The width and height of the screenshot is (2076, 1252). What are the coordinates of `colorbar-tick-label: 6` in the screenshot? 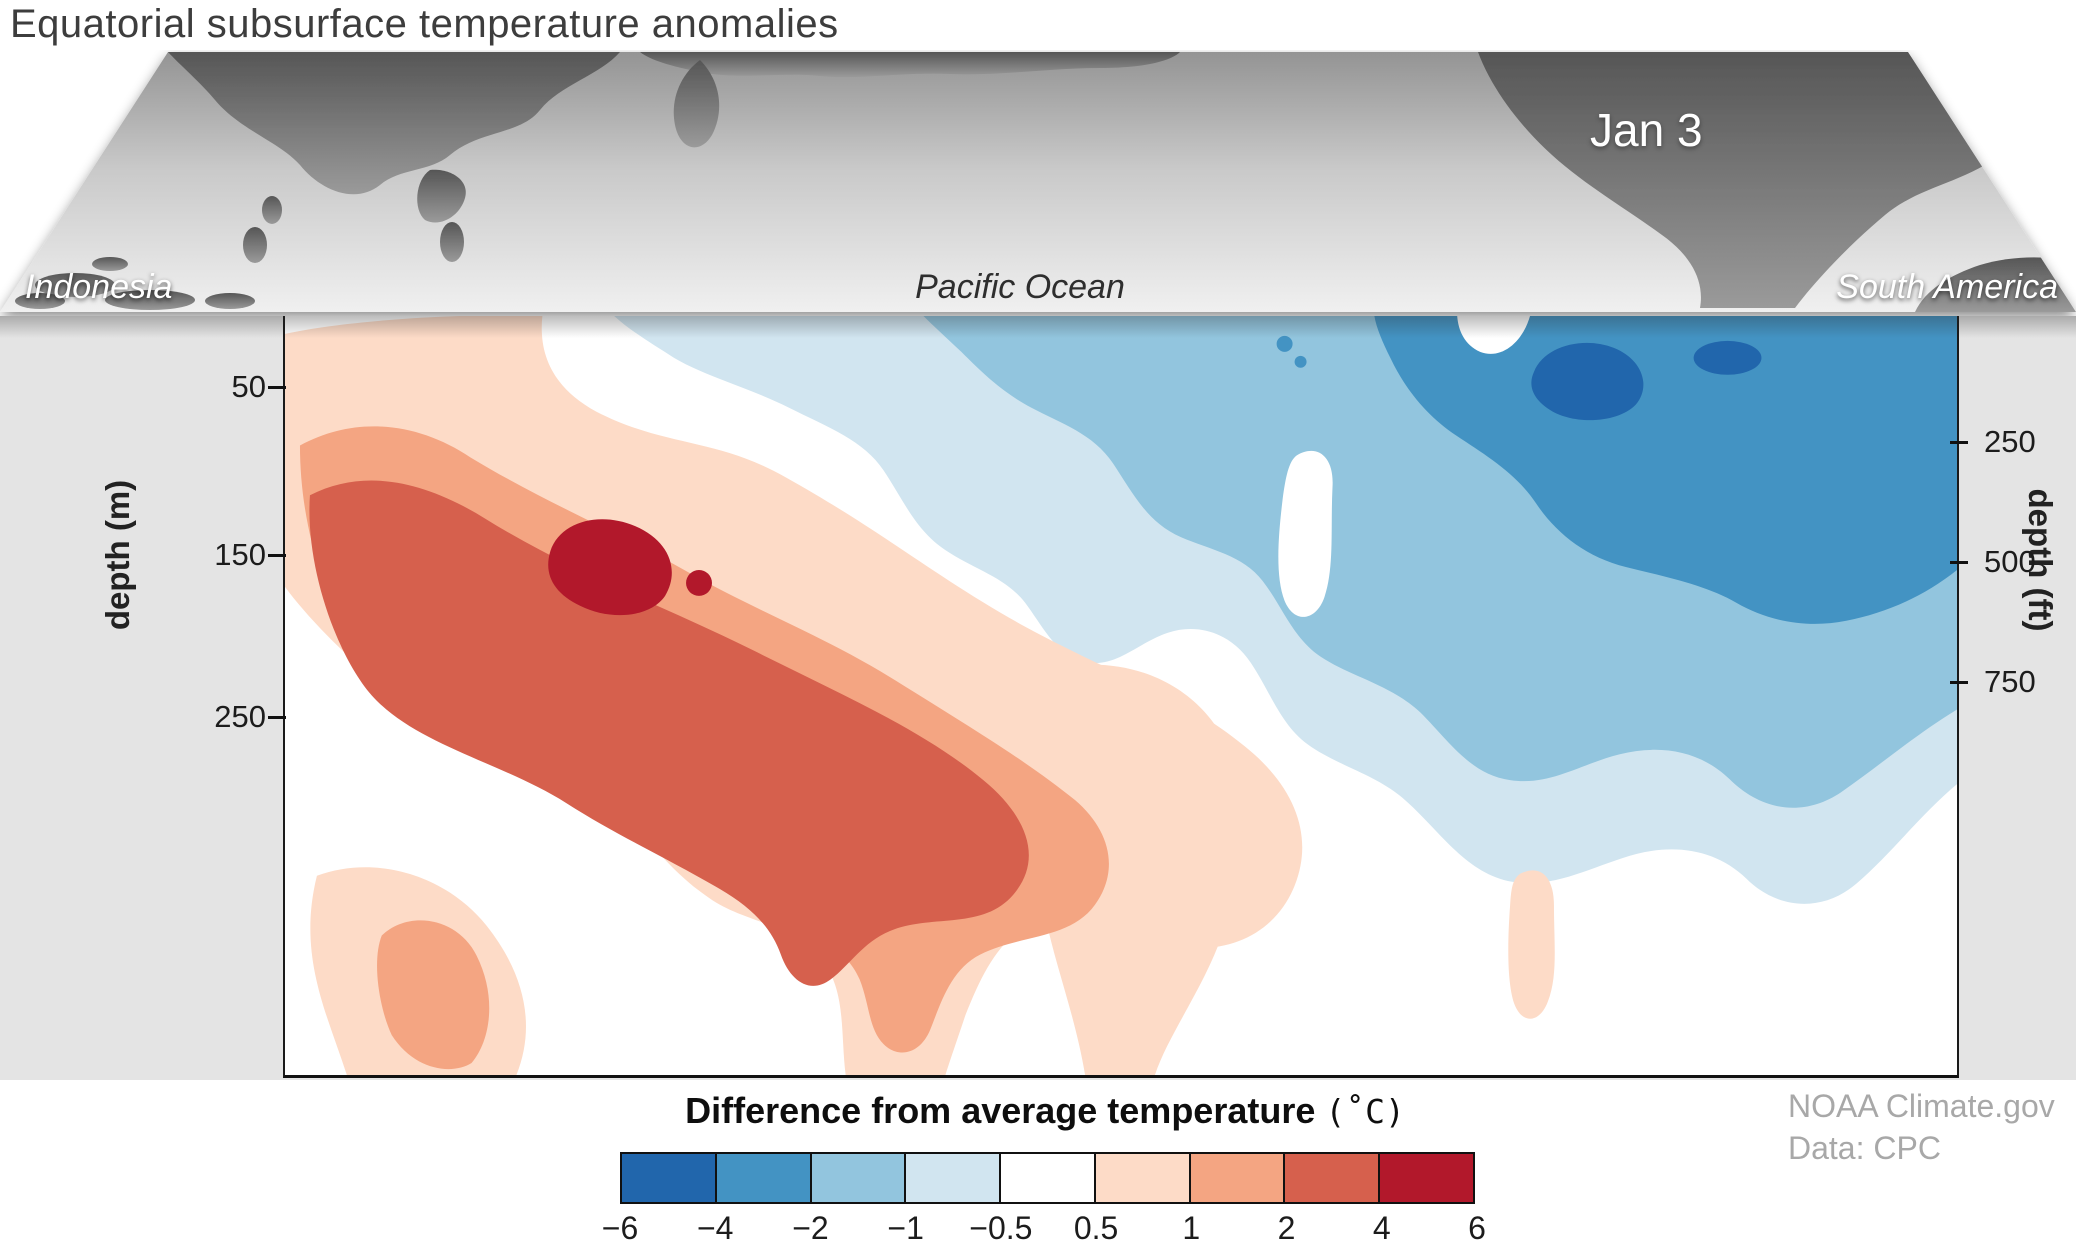 It's located at (1477, 1228).